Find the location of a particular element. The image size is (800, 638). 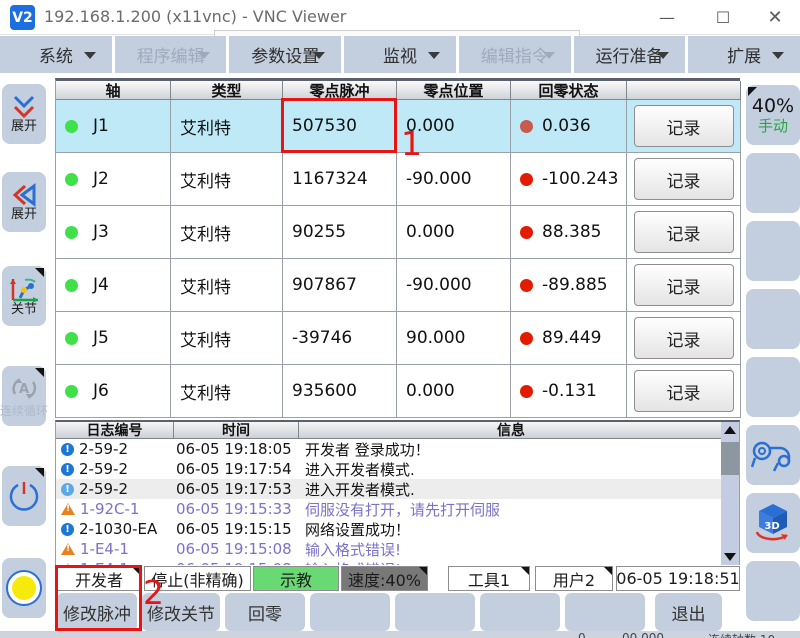

zero-pulse-cell-j1: 507530 is located at coordinates (340, 126).